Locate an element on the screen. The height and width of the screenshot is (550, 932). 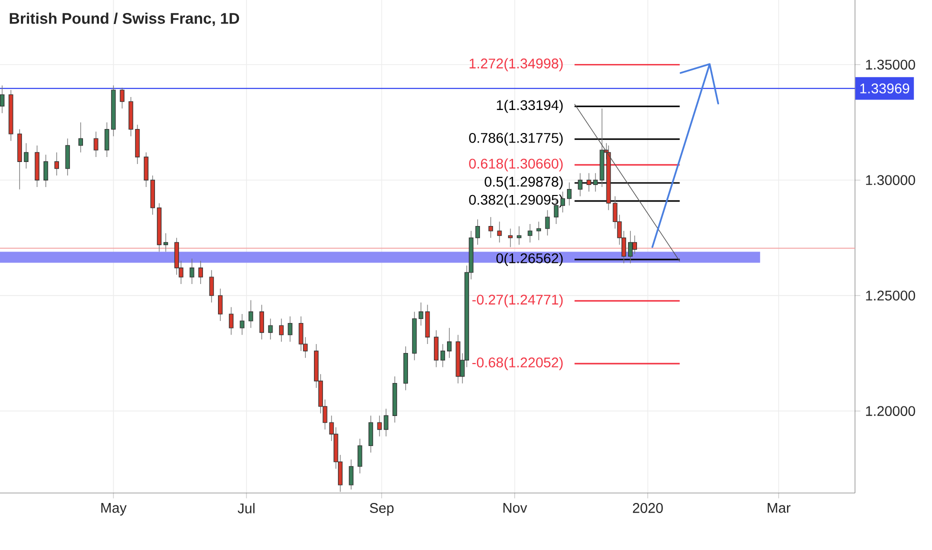
y-tick-label: 1.30000 is located at coordinates (891, 180).